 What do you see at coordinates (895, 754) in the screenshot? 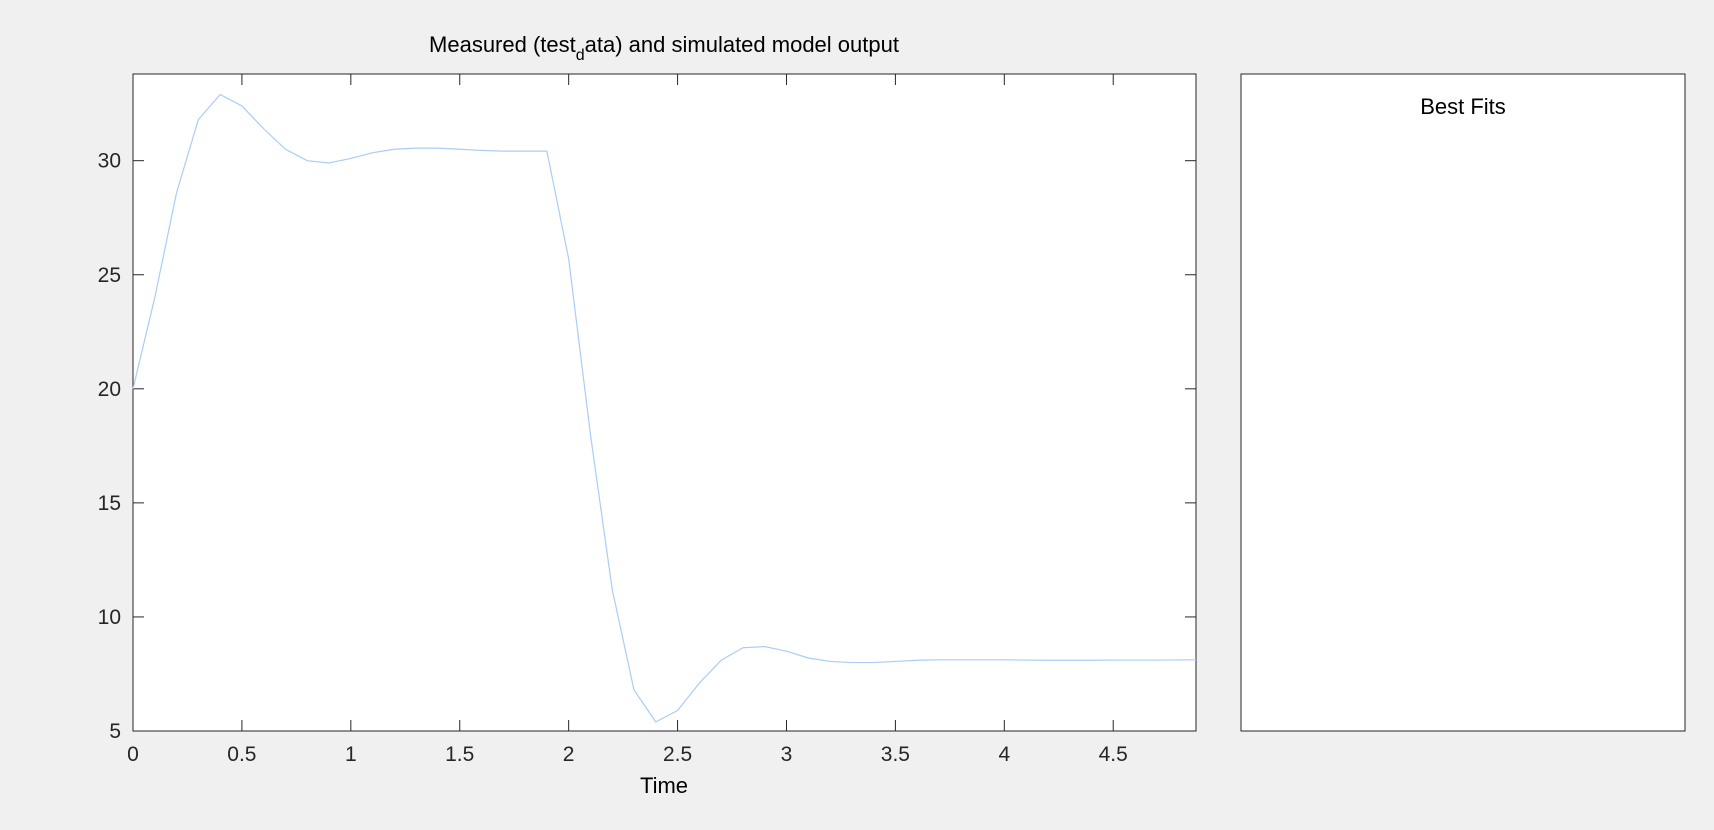
I see `x-tick-label: 3.5` at bounding box center [895, 754].